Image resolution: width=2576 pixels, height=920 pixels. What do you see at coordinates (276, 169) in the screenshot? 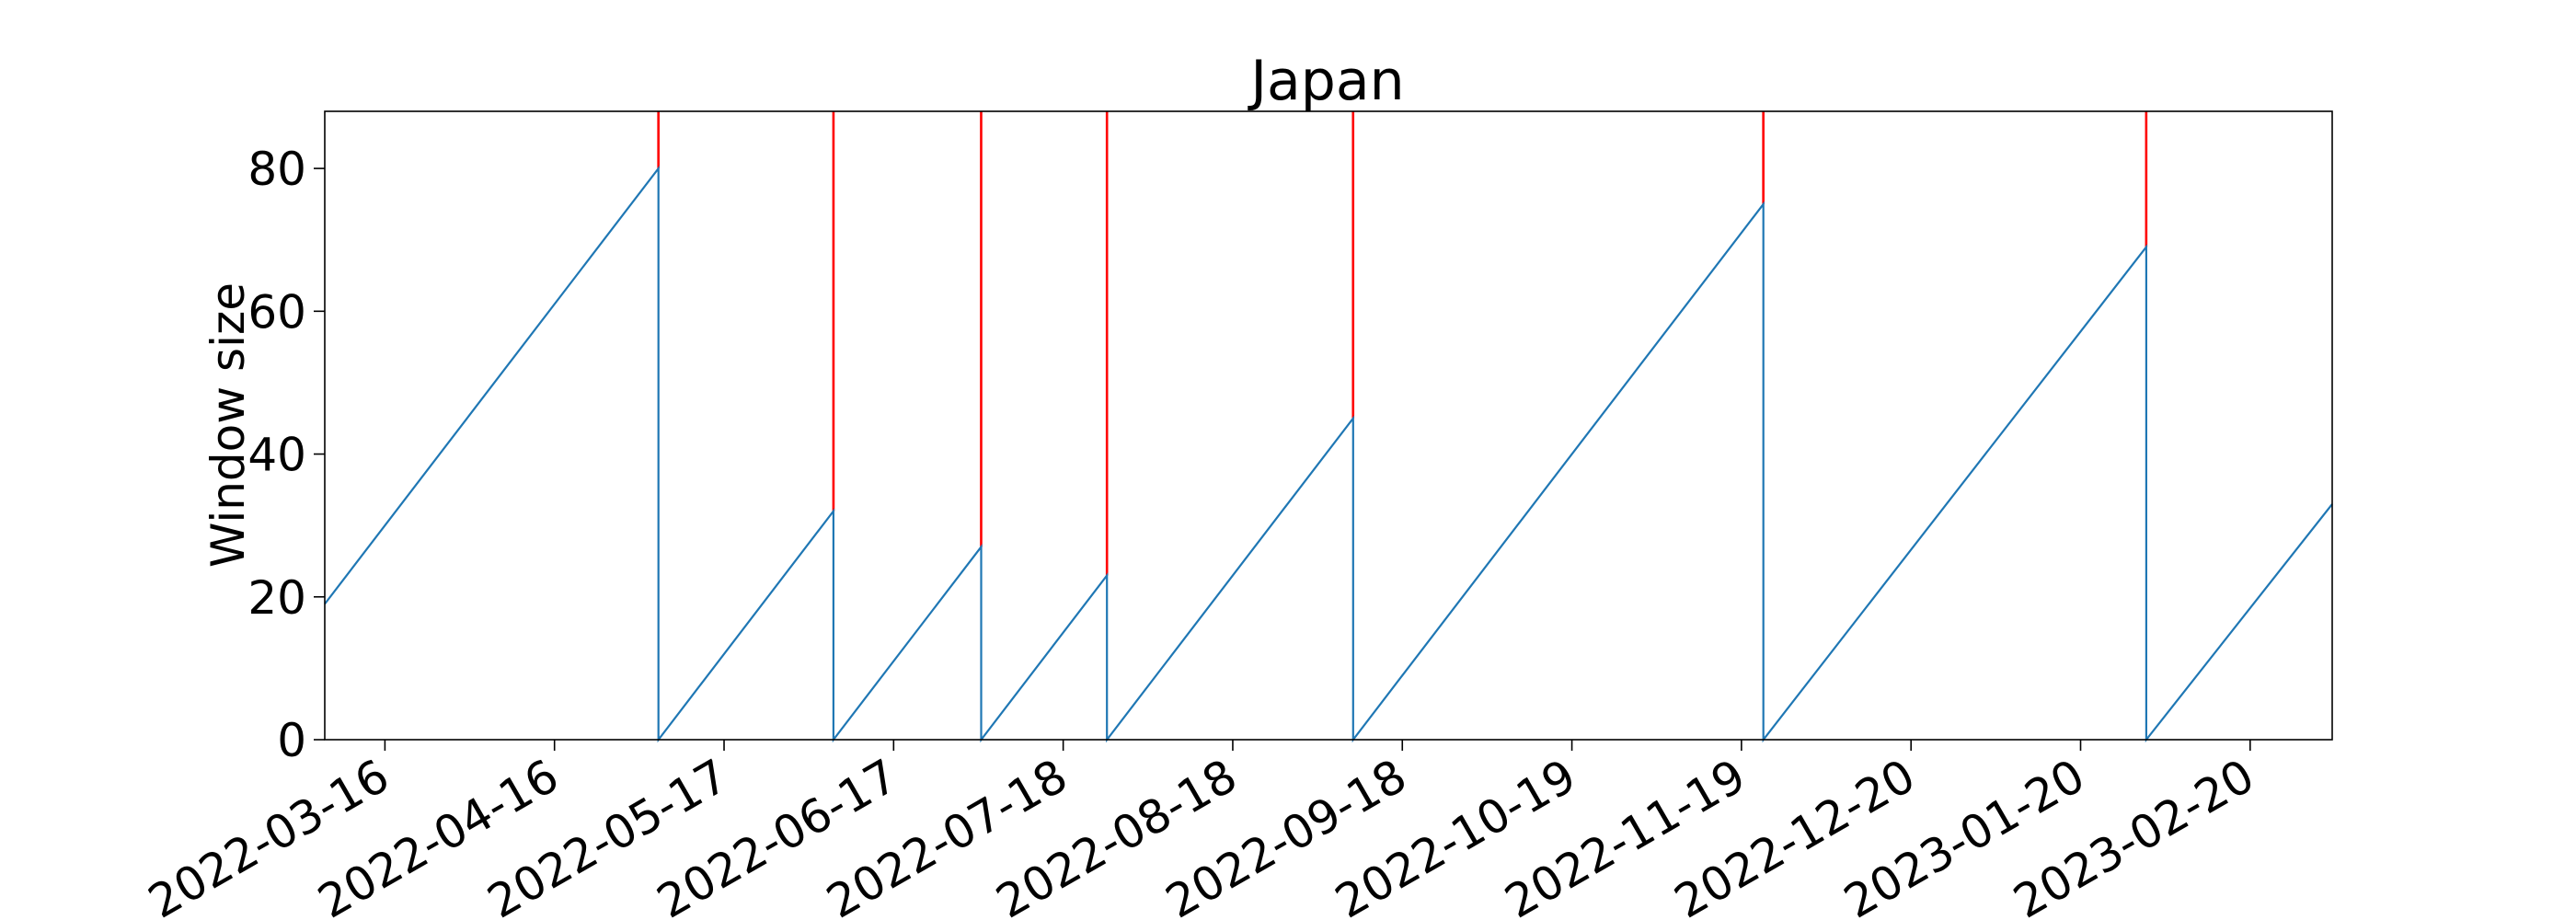
I see `y-tick-label: 80` at bounding box center [276, 169].